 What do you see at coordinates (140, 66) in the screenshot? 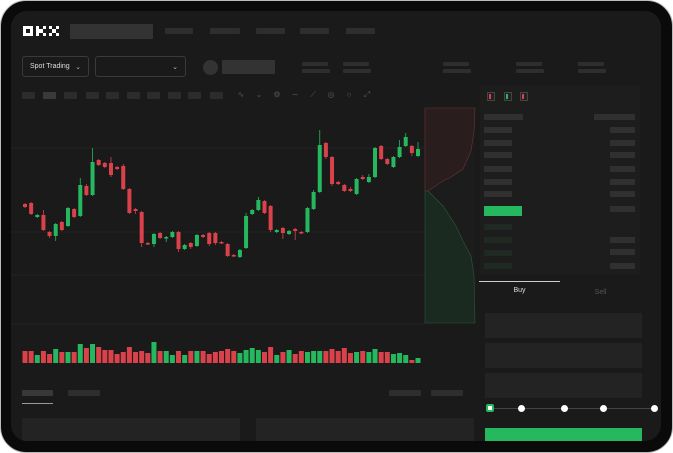
I see `pair-dropdown: ⌄` at bounding box center [140, 66].